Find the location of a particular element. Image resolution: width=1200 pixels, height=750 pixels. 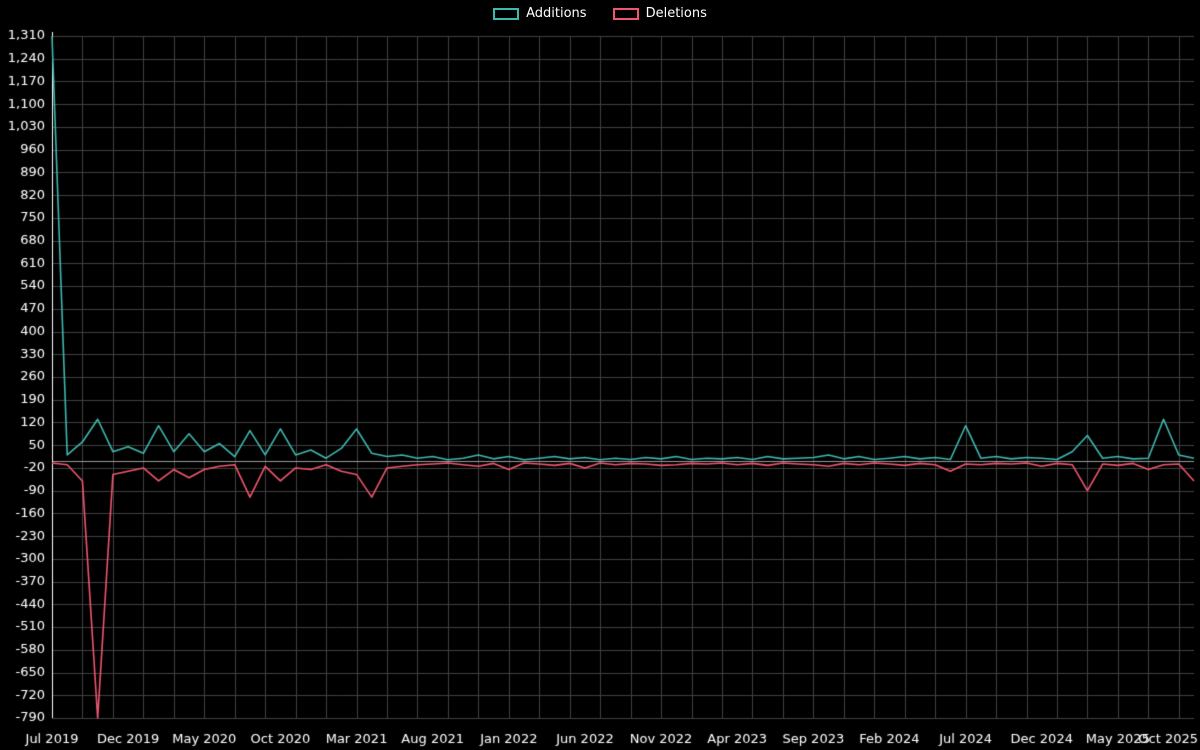

legend-label-additions: Additions is located at coordinates (556, 13).